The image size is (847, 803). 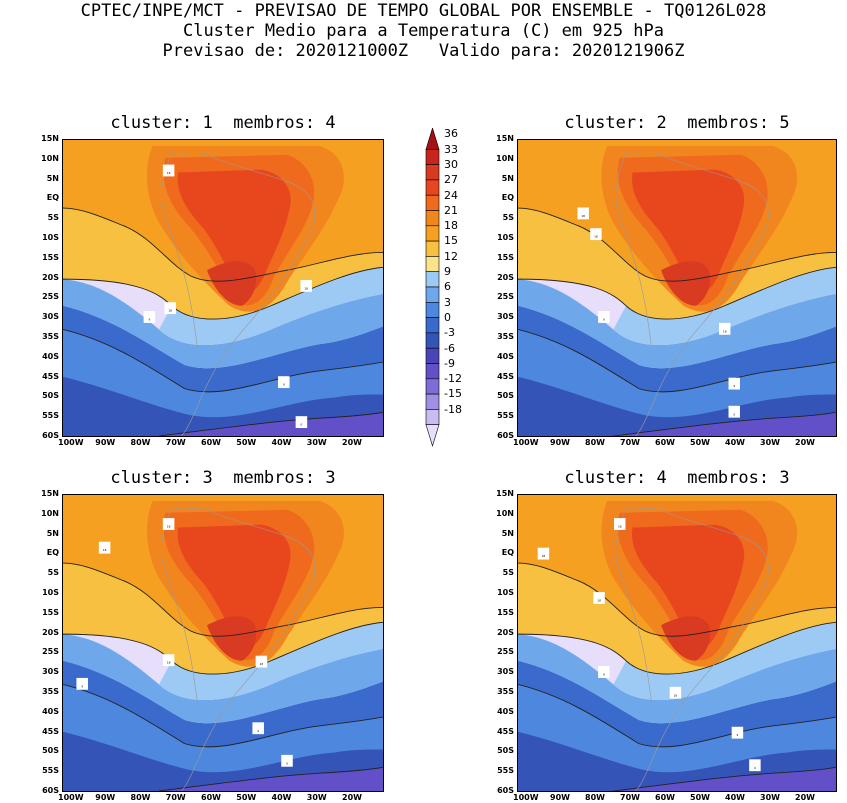 I want to click on latitude-tick-label: 55S, so click(x=50, y=416).